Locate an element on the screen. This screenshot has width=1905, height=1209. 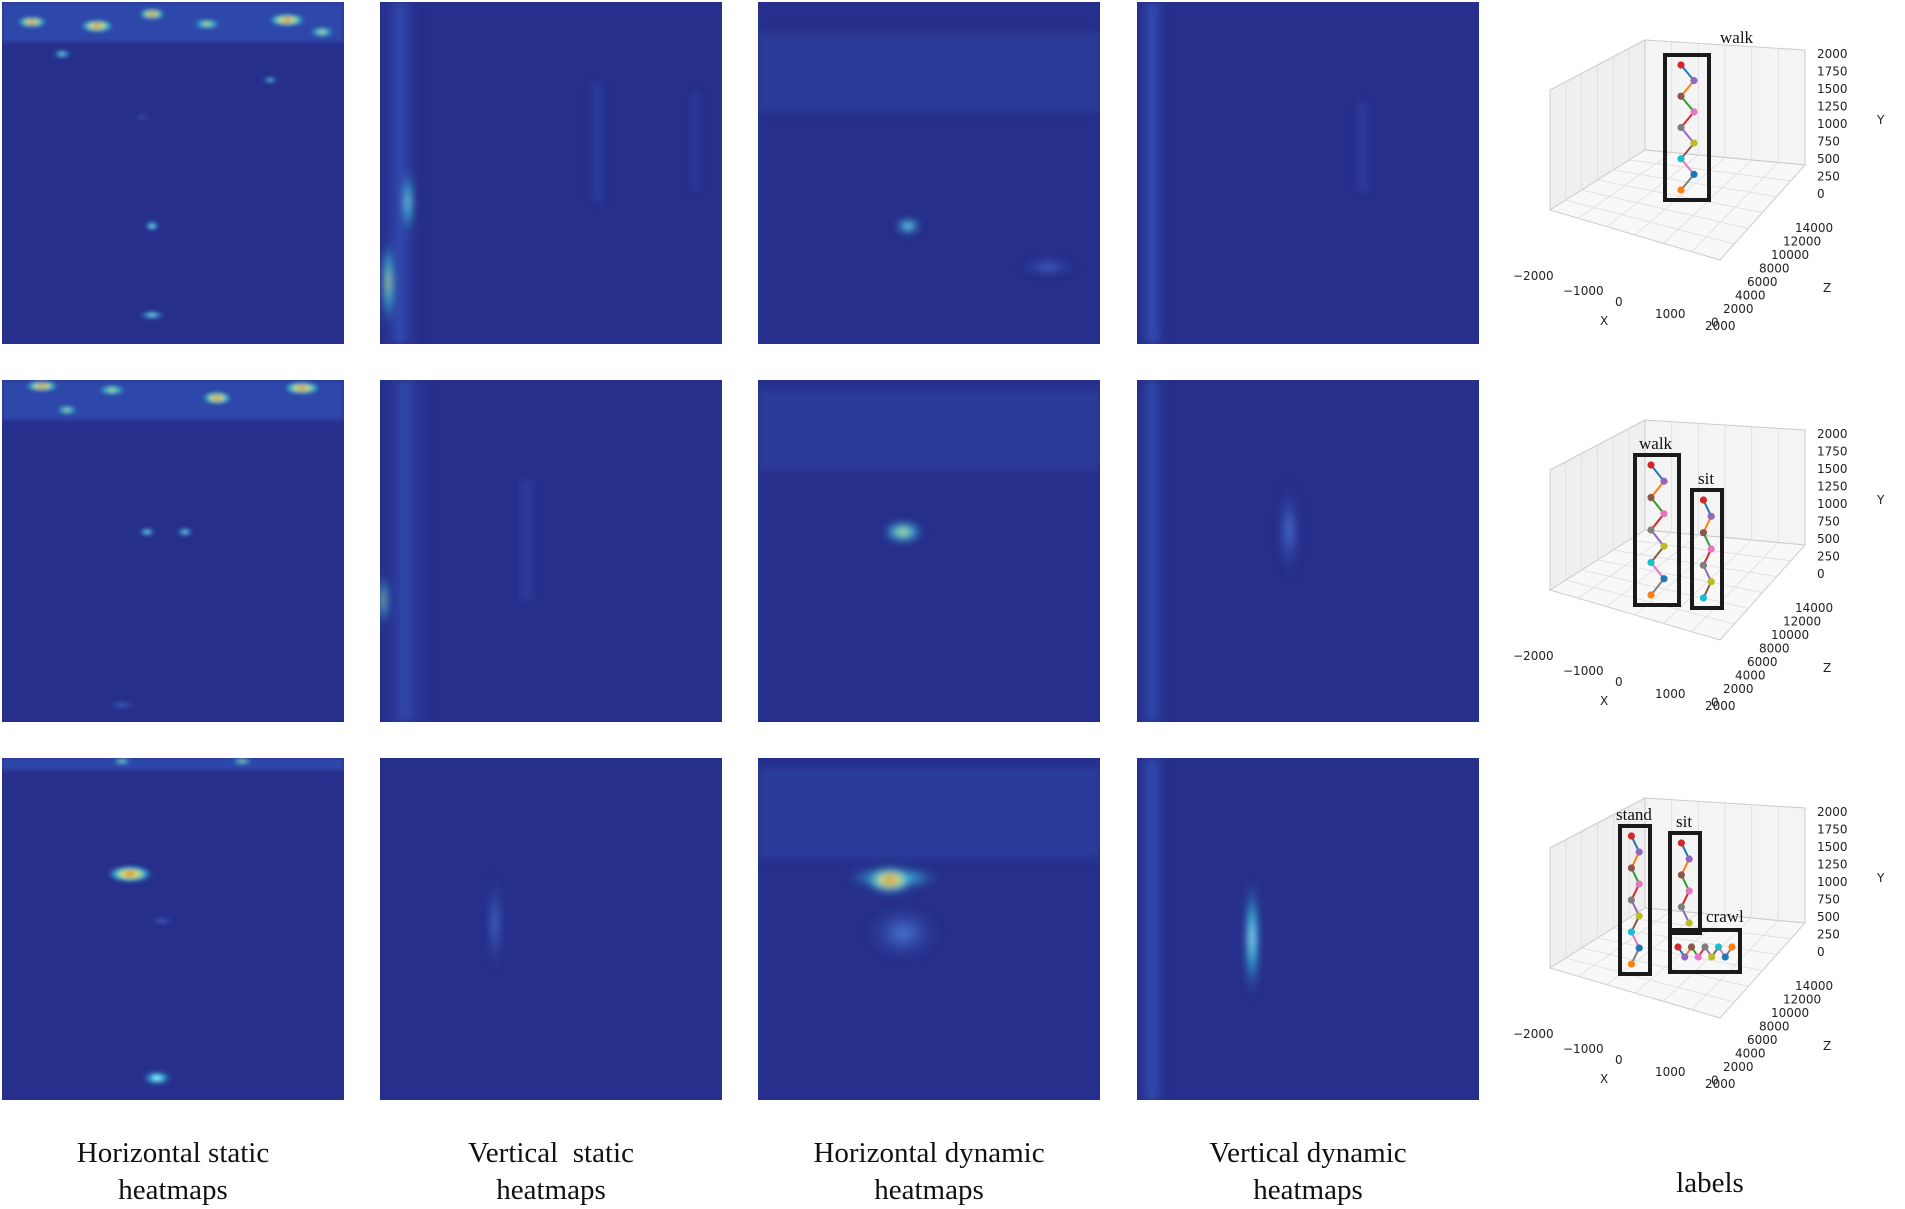
caption-line: labels is located at coordinates (1710, 1183).